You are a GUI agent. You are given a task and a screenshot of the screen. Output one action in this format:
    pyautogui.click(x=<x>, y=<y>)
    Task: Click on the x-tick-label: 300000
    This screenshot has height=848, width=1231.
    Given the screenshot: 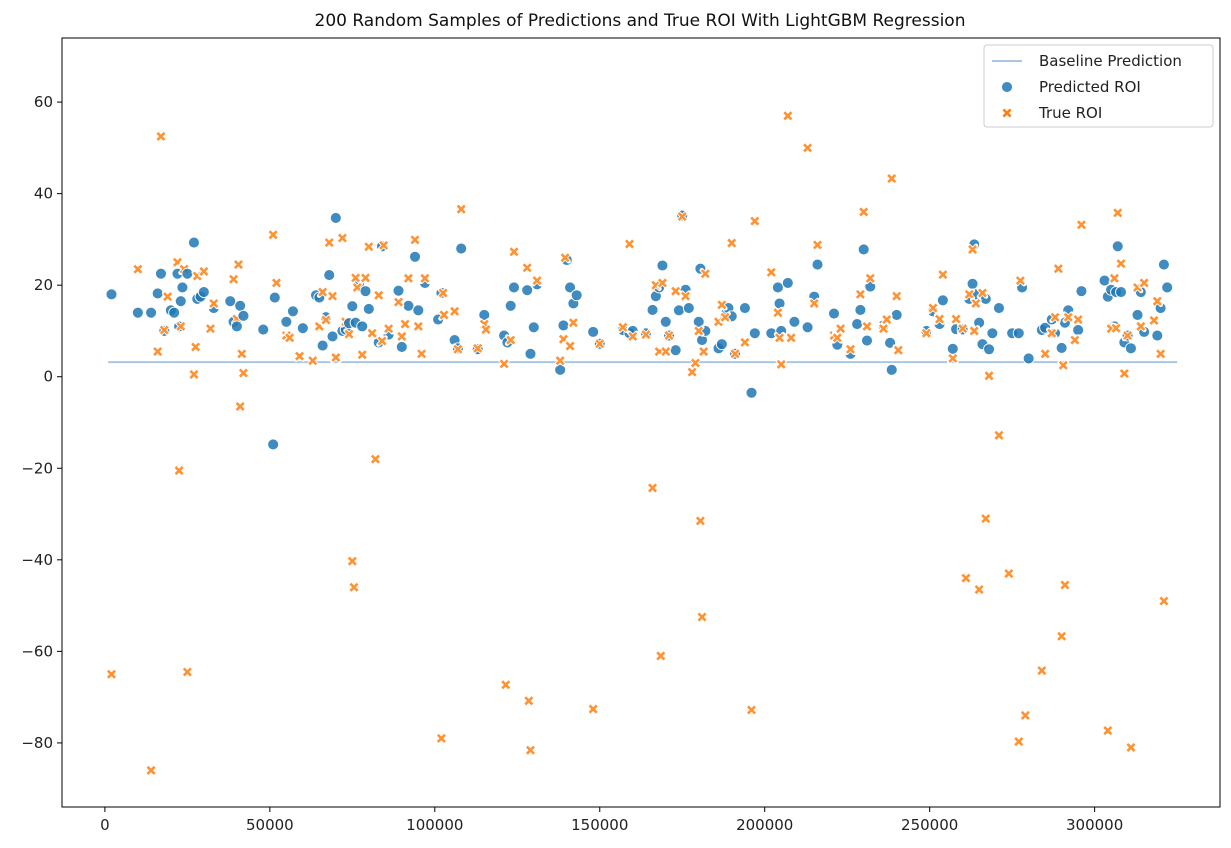 What is the action you would take?
    pyautogui.click(x=1094, y=825)
    